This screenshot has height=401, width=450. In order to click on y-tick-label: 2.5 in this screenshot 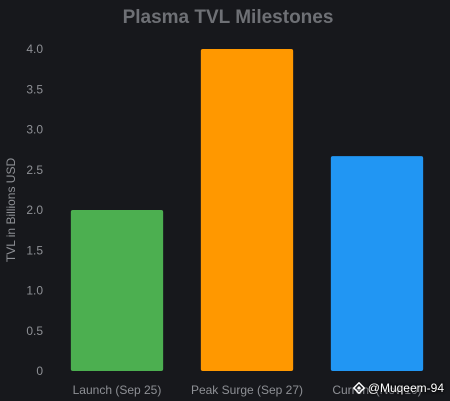, I will do `click(34, 170)`.